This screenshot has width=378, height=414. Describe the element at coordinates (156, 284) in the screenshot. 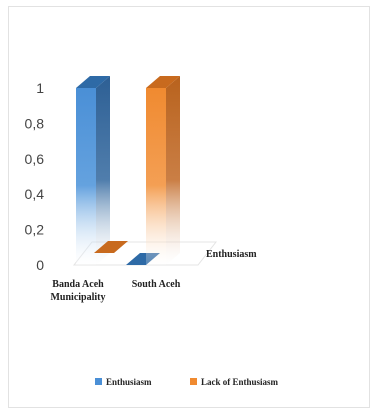

I see `x-tick-label: South Aceh` at that location.